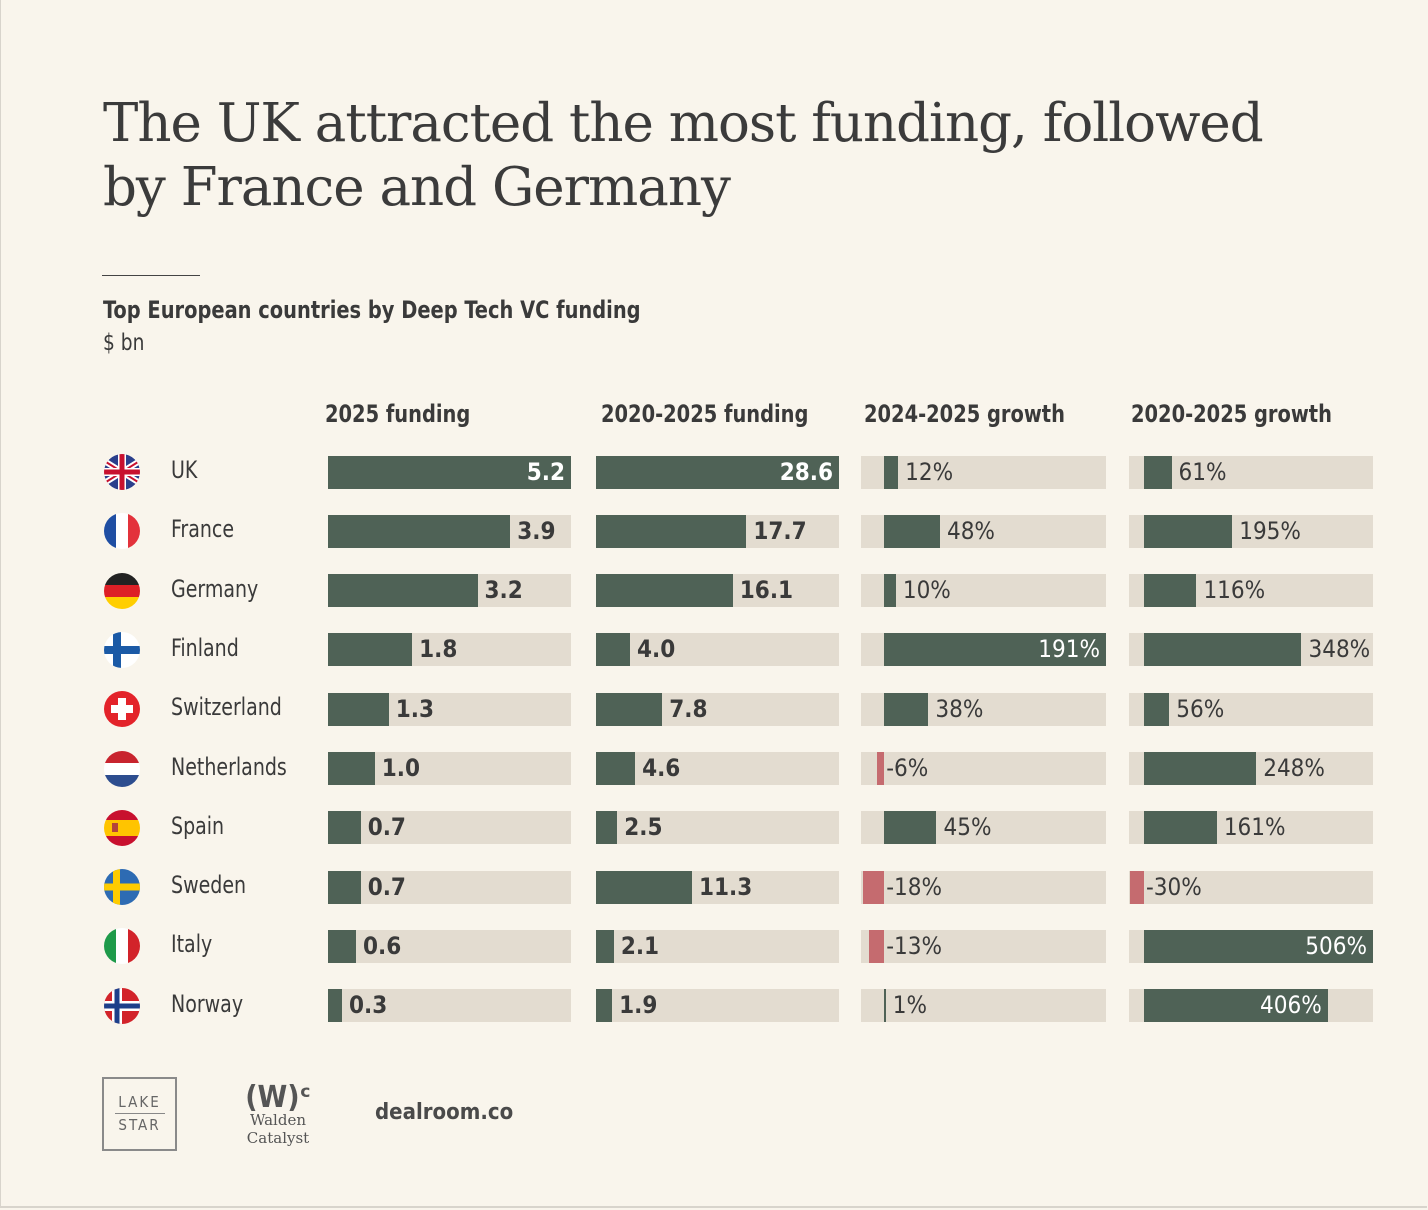 This screenshot has width=1428, height=1210. Describe the element at coordinates (151, 275) in the screenshot. I see `divider` at that location.